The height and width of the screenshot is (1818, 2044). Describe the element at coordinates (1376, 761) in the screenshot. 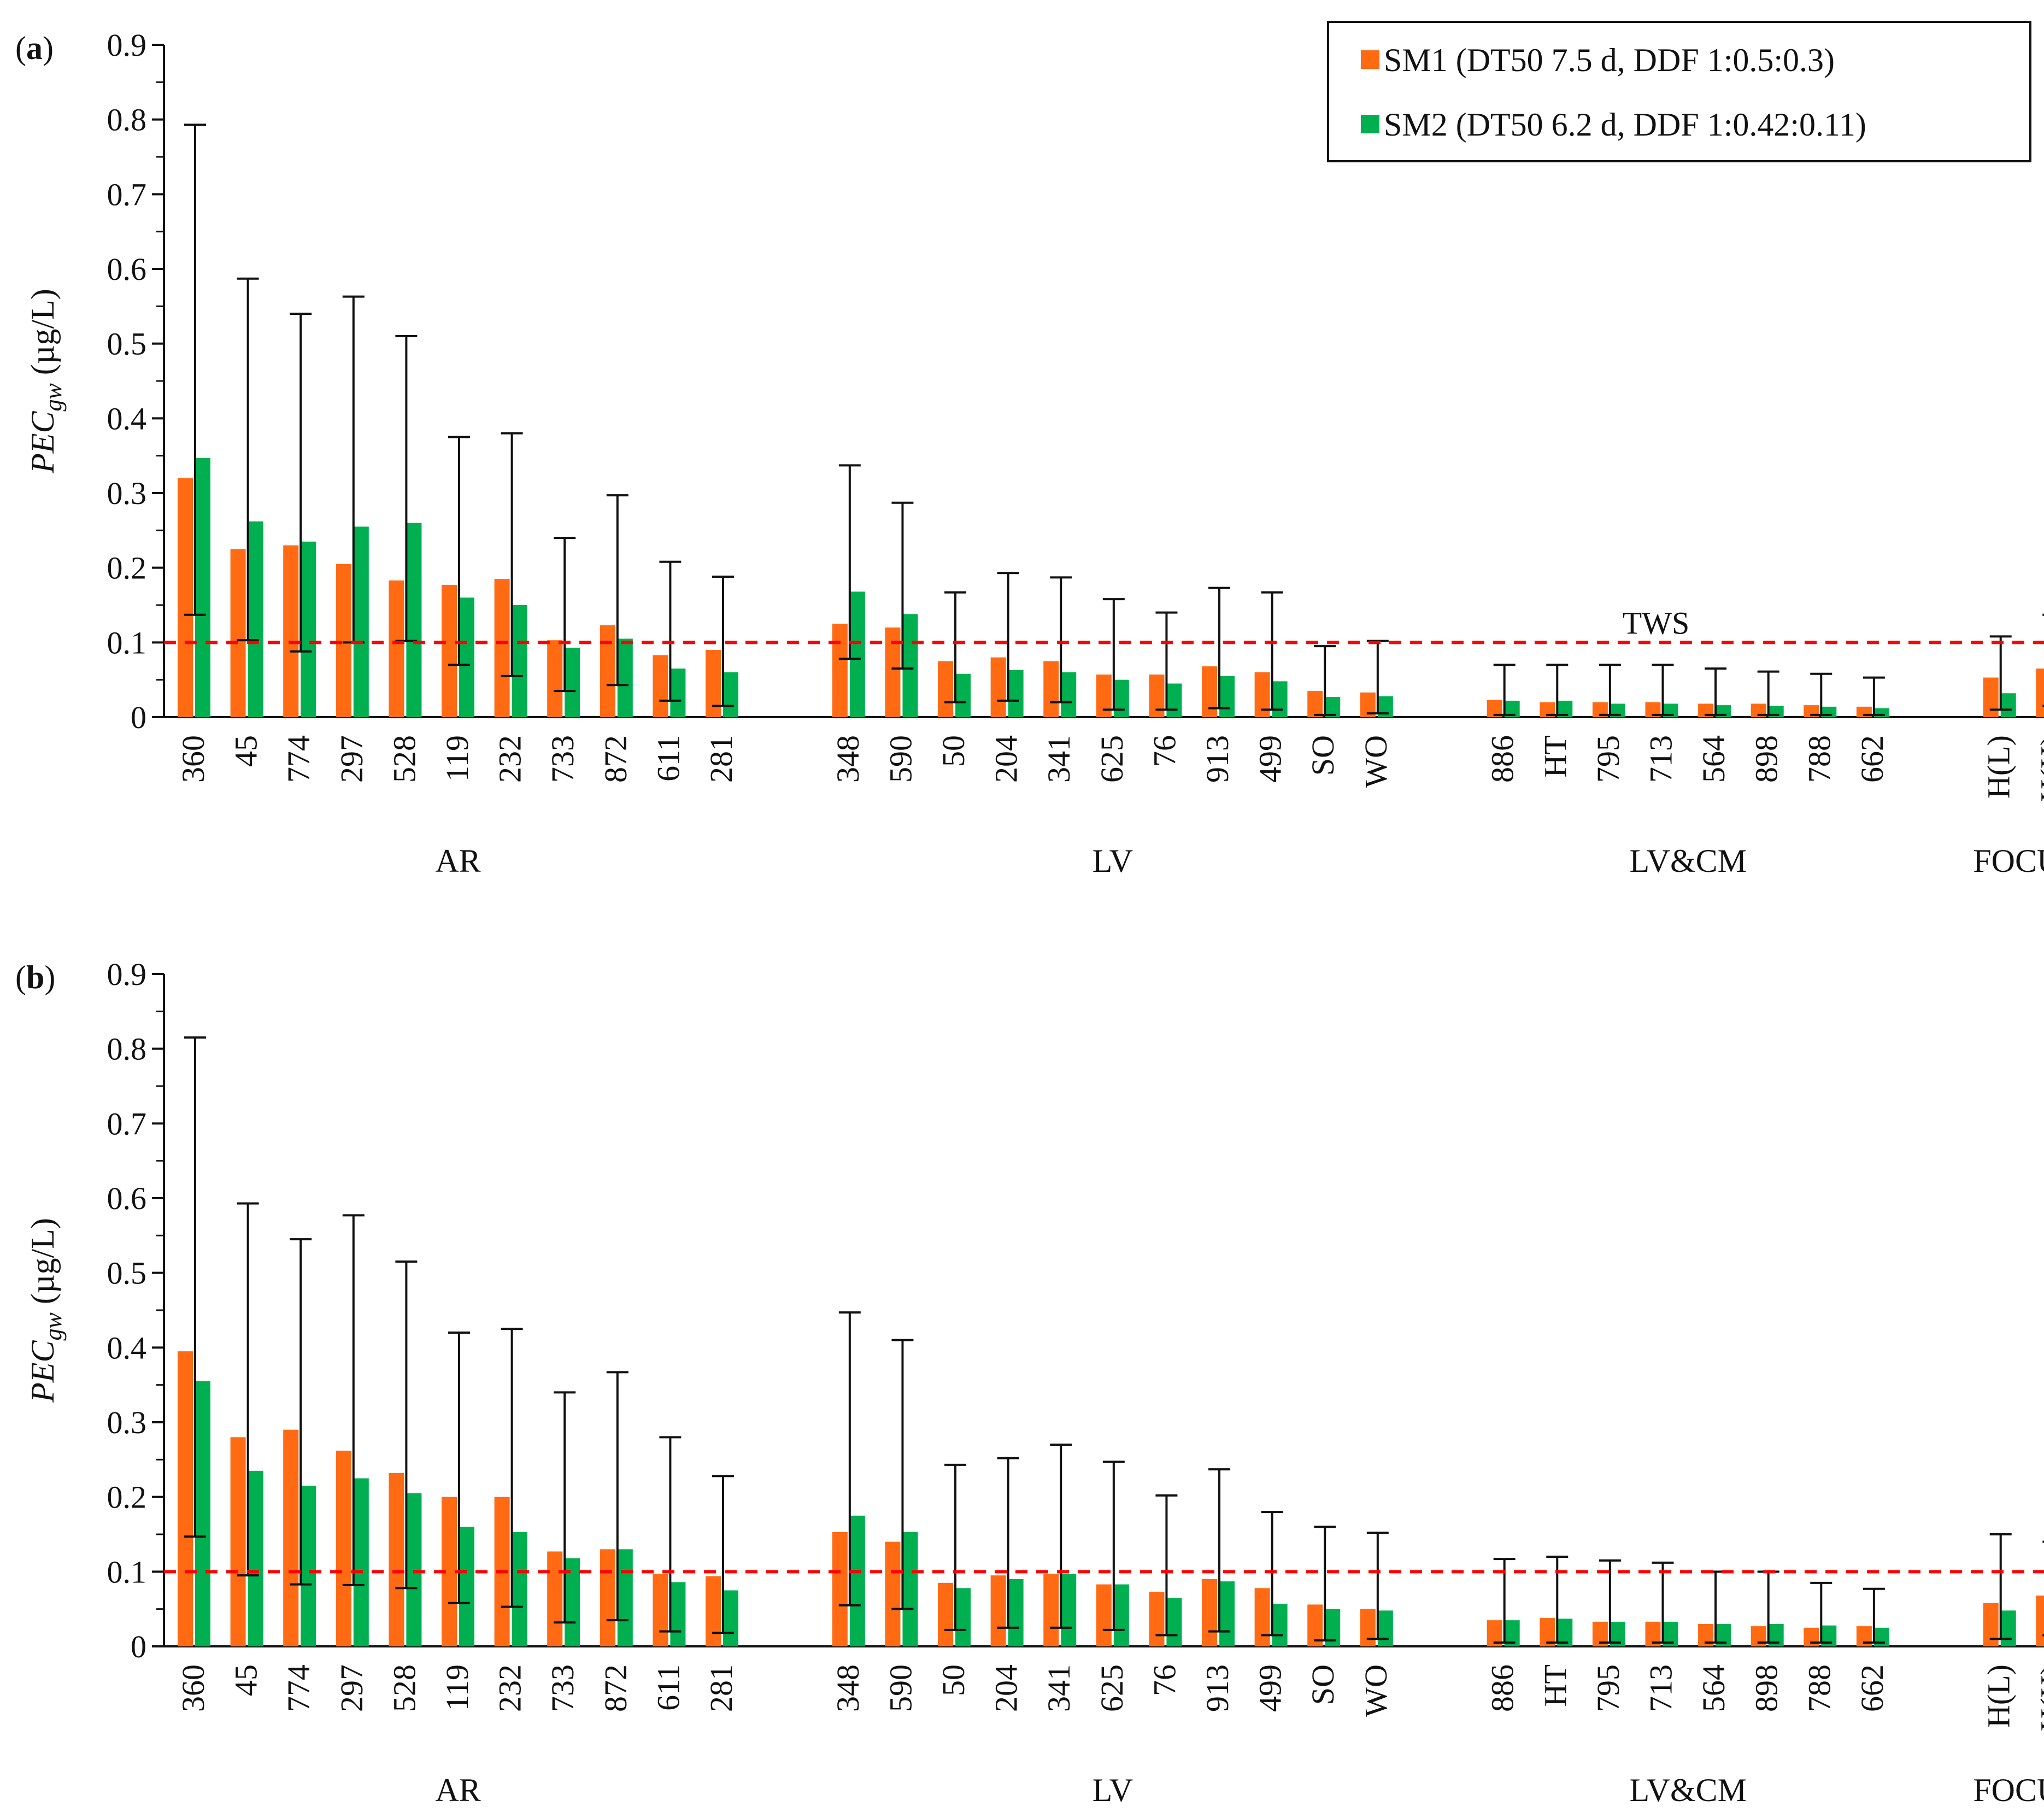

I see `x-tick-label: WO` at that location.